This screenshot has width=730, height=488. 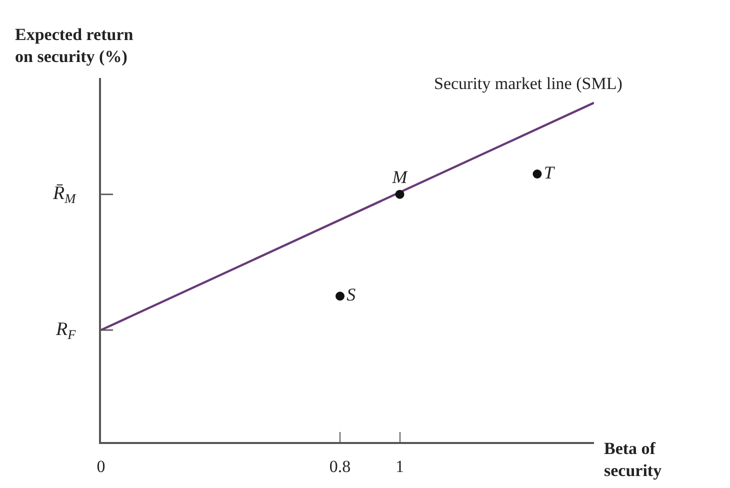 I want to click on ref-line-label: R̄$_{M}$, so click(x=64, y=194).